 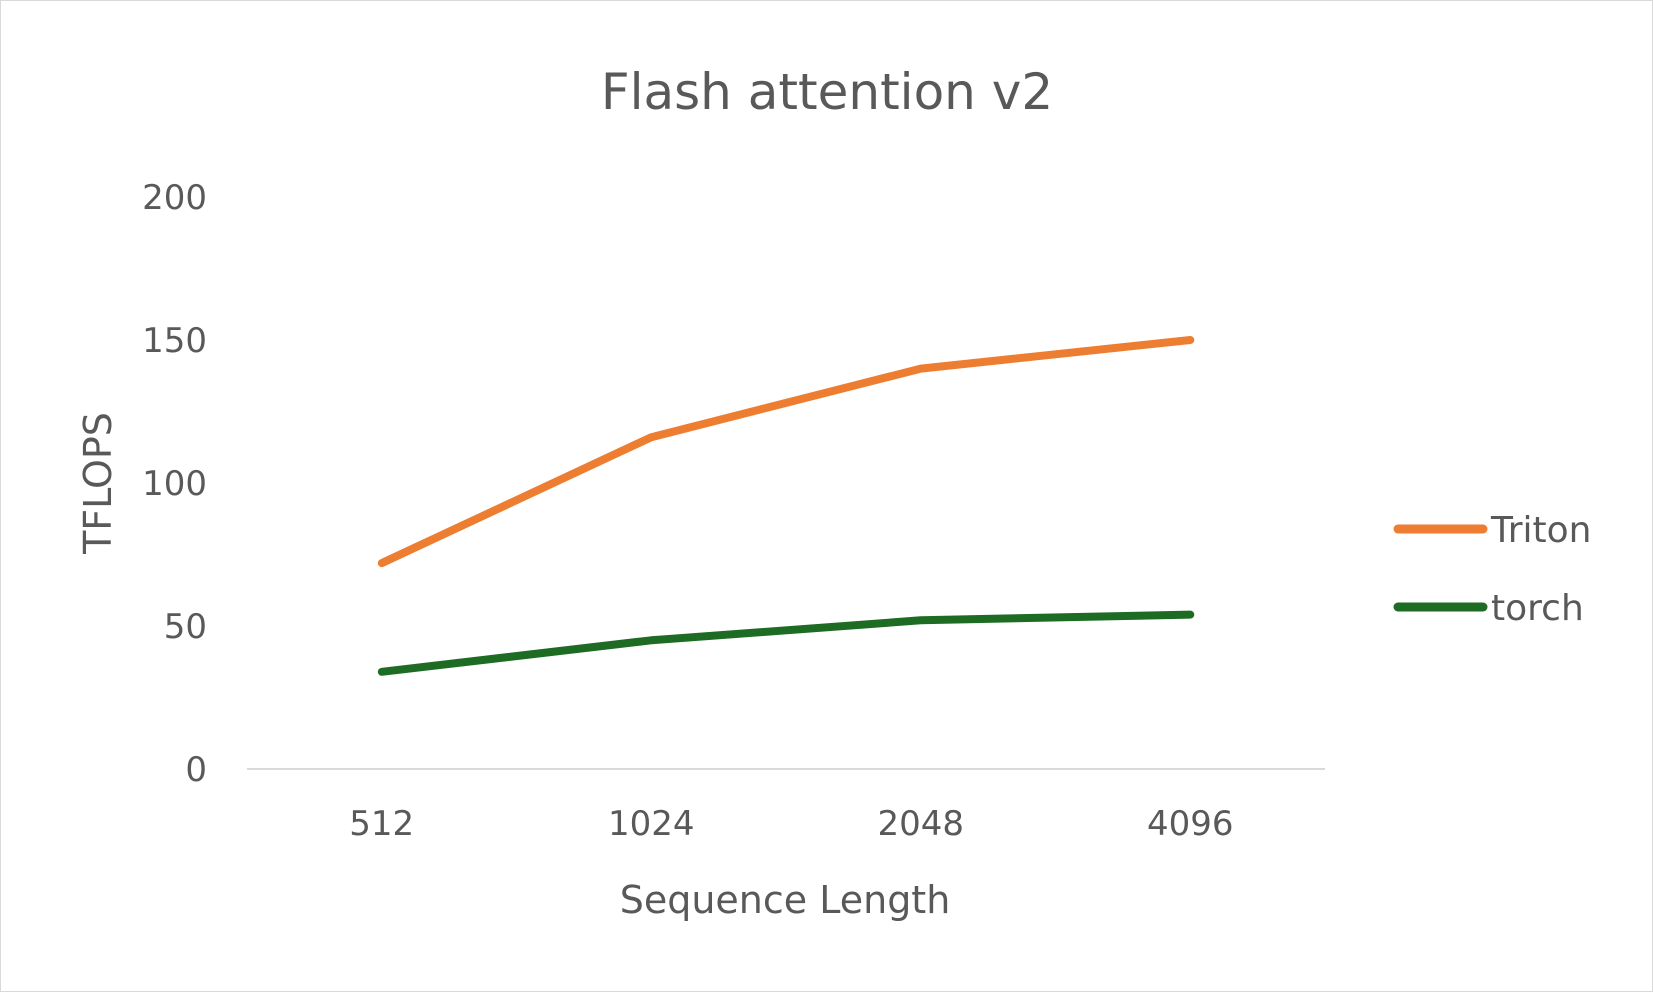 I want to click on y-axis-title: TFLOPS, so click(x=98, y=483).